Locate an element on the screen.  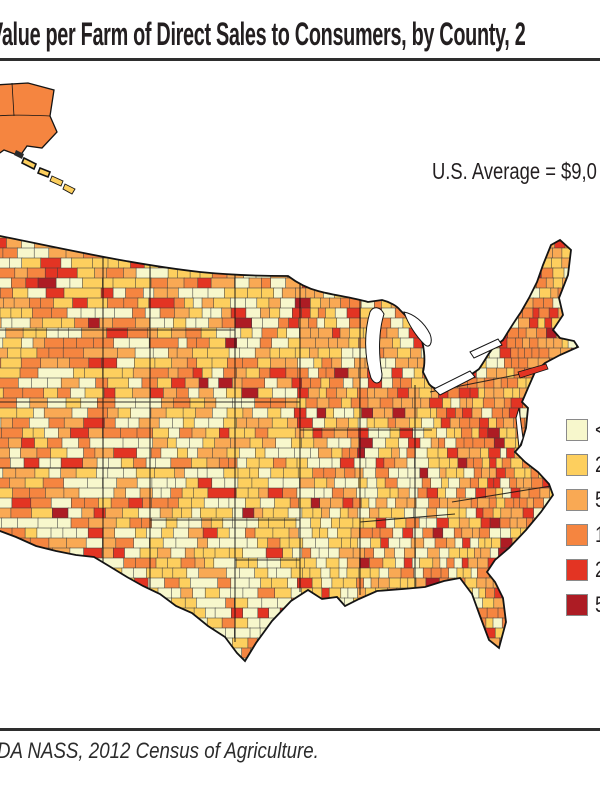
alaska-inset is located at coordinates (38, 138).